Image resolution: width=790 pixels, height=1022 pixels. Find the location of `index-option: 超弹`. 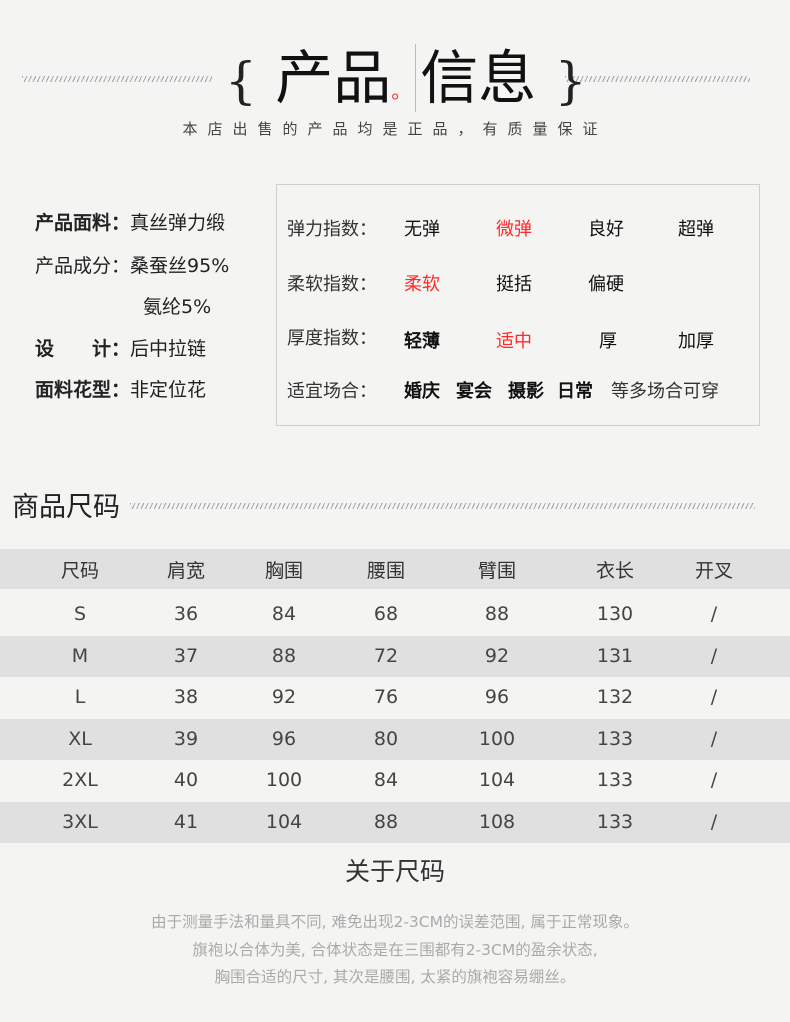

index-option: 超弹 is located at coordinates (696, 229).